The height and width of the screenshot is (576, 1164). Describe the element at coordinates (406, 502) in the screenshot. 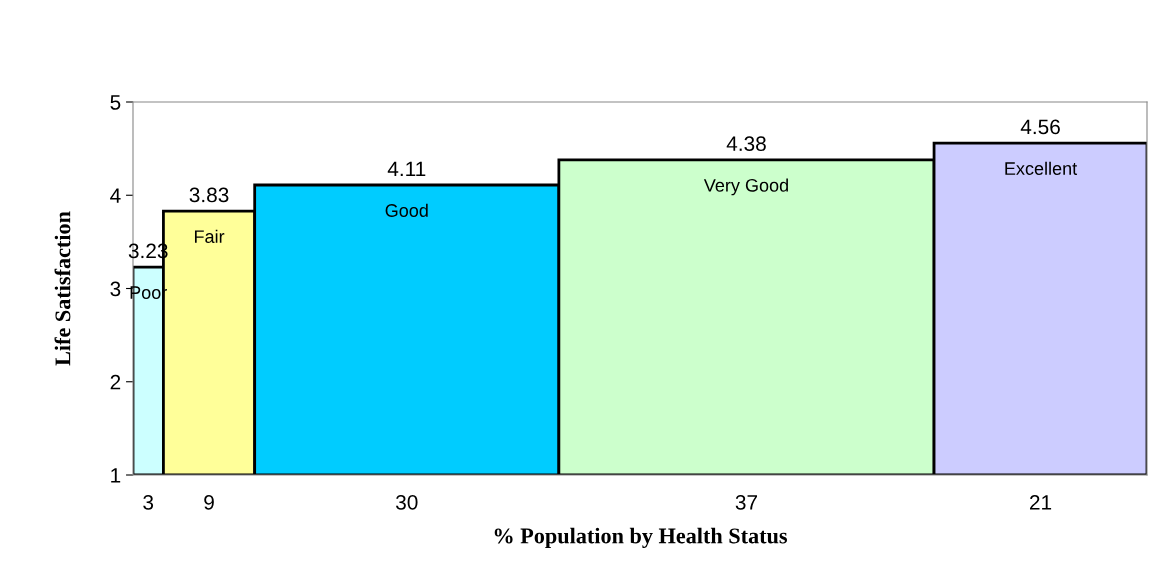

I see `x-tick-label: 30` at that location.